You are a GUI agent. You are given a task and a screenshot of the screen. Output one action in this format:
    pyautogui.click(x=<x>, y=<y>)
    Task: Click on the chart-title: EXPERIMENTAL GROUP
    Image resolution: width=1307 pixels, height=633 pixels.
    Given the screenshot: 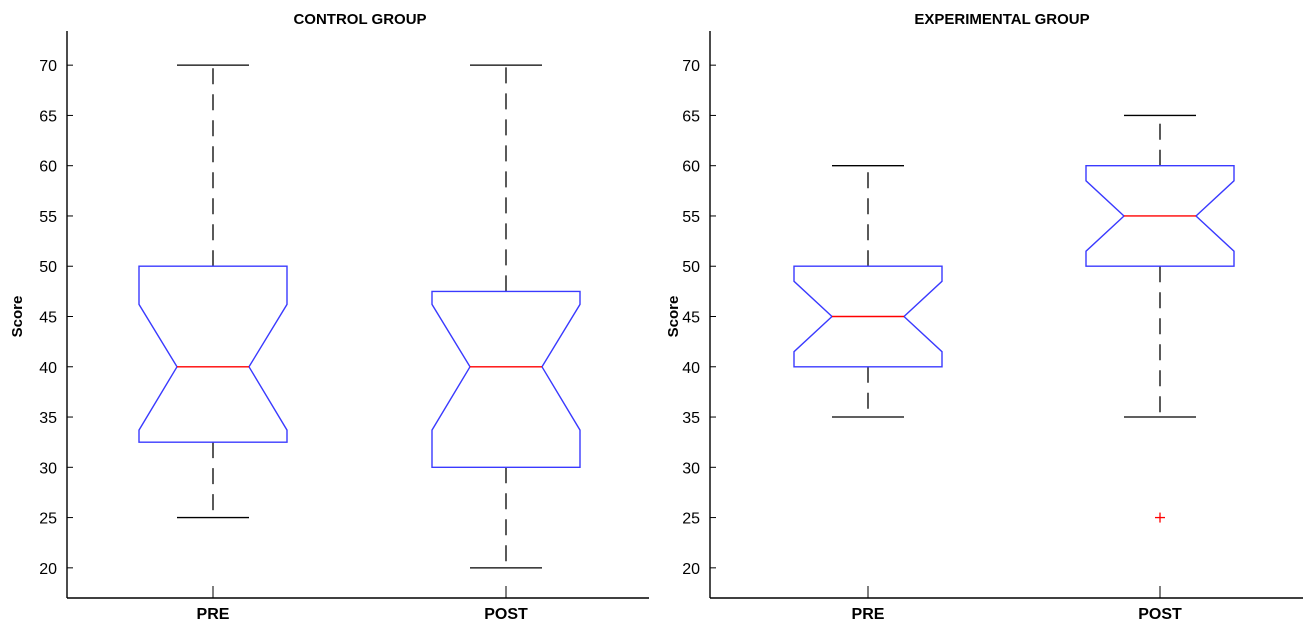 What is the action you would take?
    pyautogui.click(x=1001, y=19)
    